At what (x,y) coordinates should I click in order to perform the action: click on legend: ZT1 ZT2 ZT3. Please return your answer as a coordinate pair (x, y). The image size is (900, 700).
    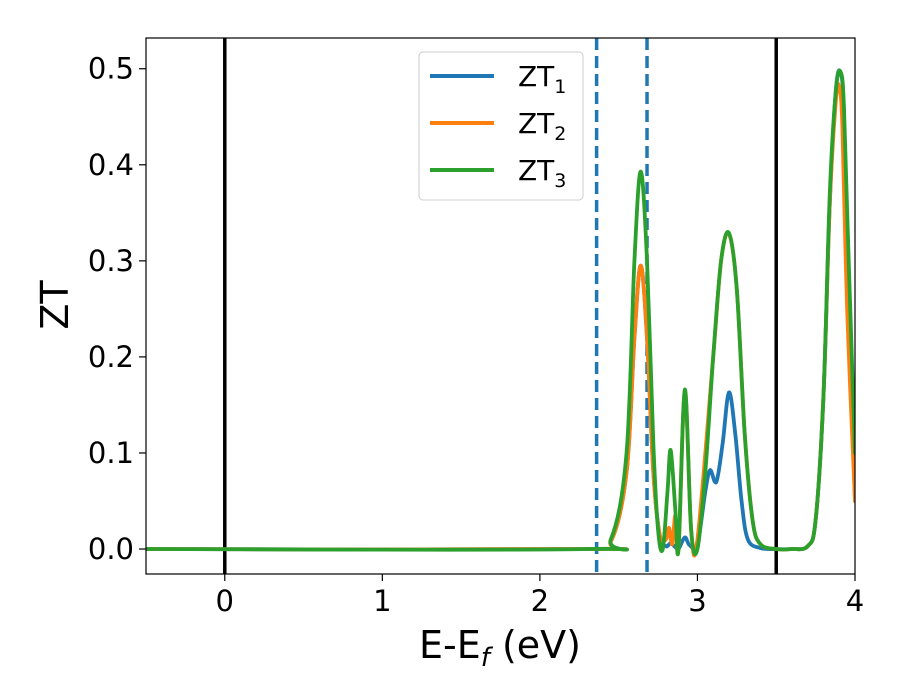
    Looking at the image, I should click on (501, 126).